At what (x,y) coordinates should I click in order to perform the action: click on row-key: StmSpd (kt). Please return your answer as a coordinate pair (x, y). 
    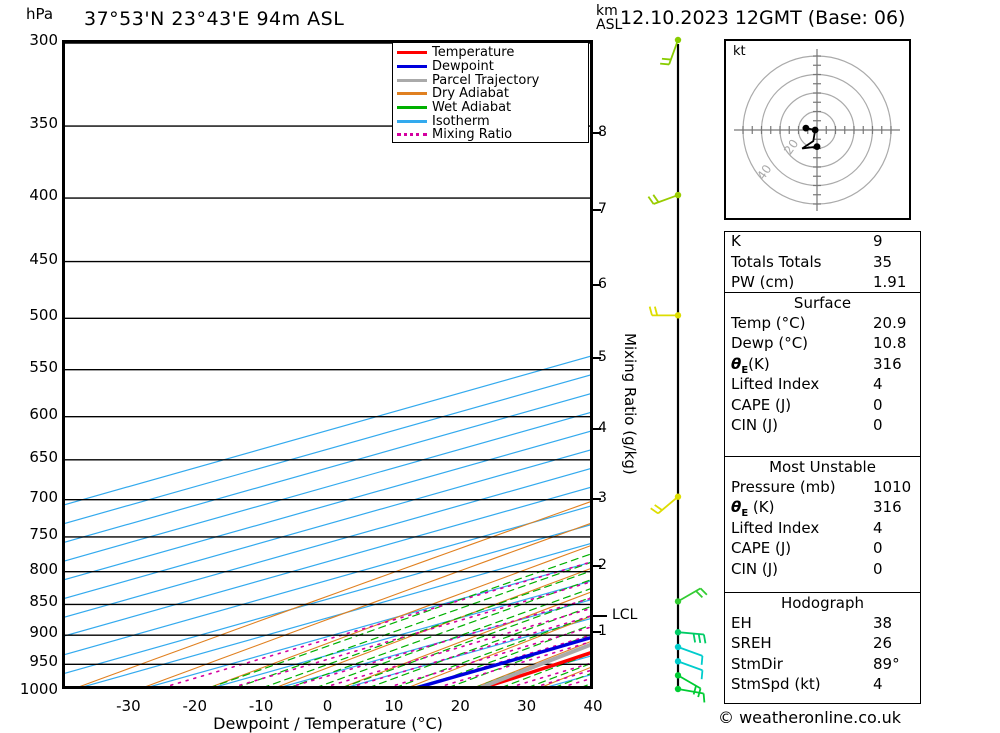
    Looking at the image, I should click on (776, 684).